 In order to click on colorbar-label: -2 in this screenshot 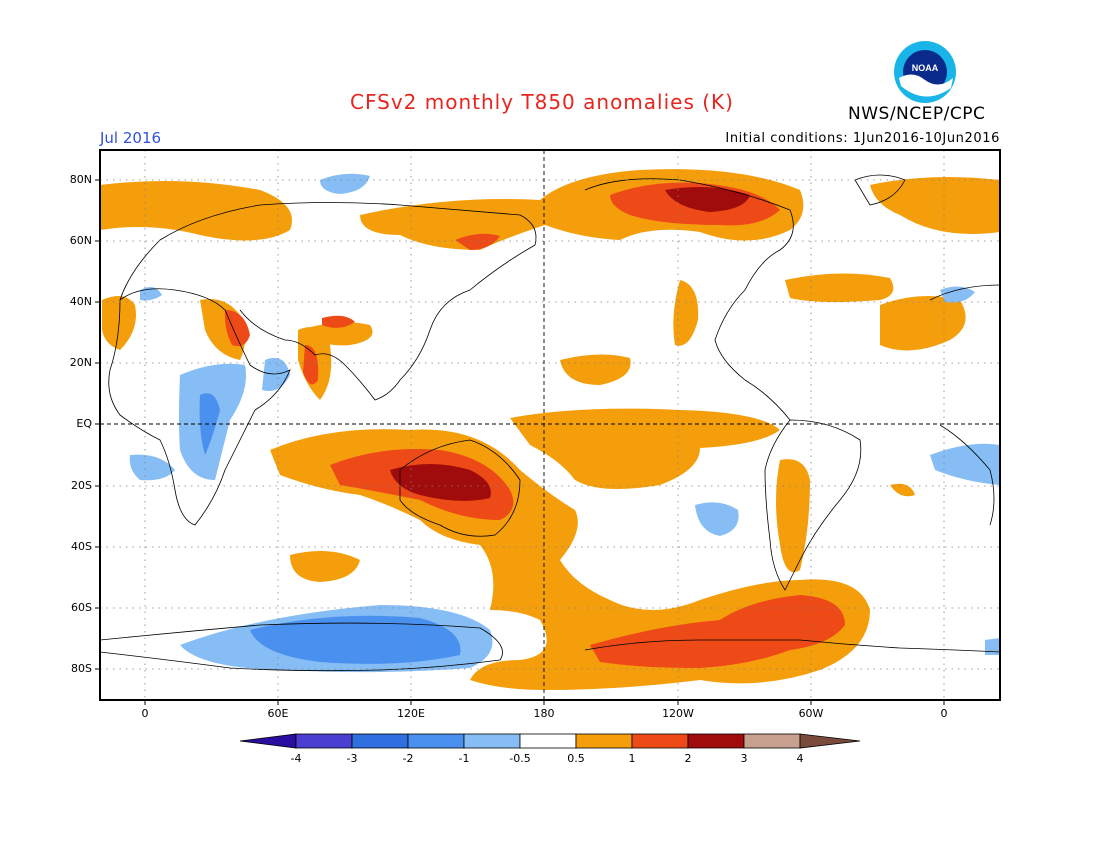, I will do `click(408, 758)`.